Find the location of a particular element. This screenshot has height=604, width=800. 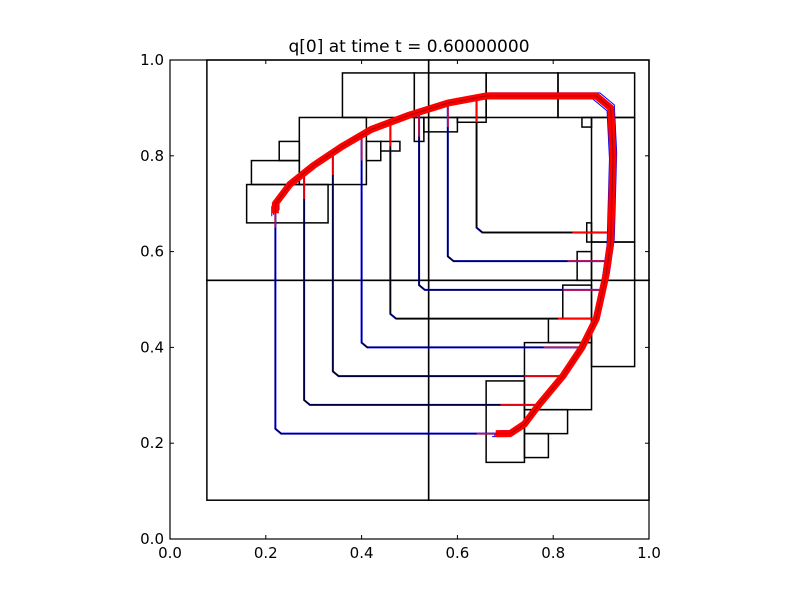

x-tick-label: 0.2 is located at coordinates (266, 553).